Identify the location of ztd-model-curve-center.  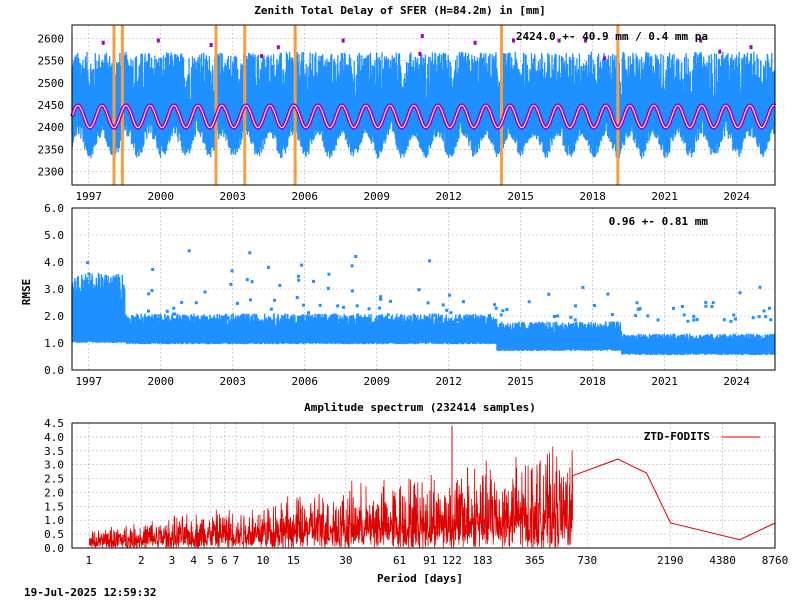
(423, 116).